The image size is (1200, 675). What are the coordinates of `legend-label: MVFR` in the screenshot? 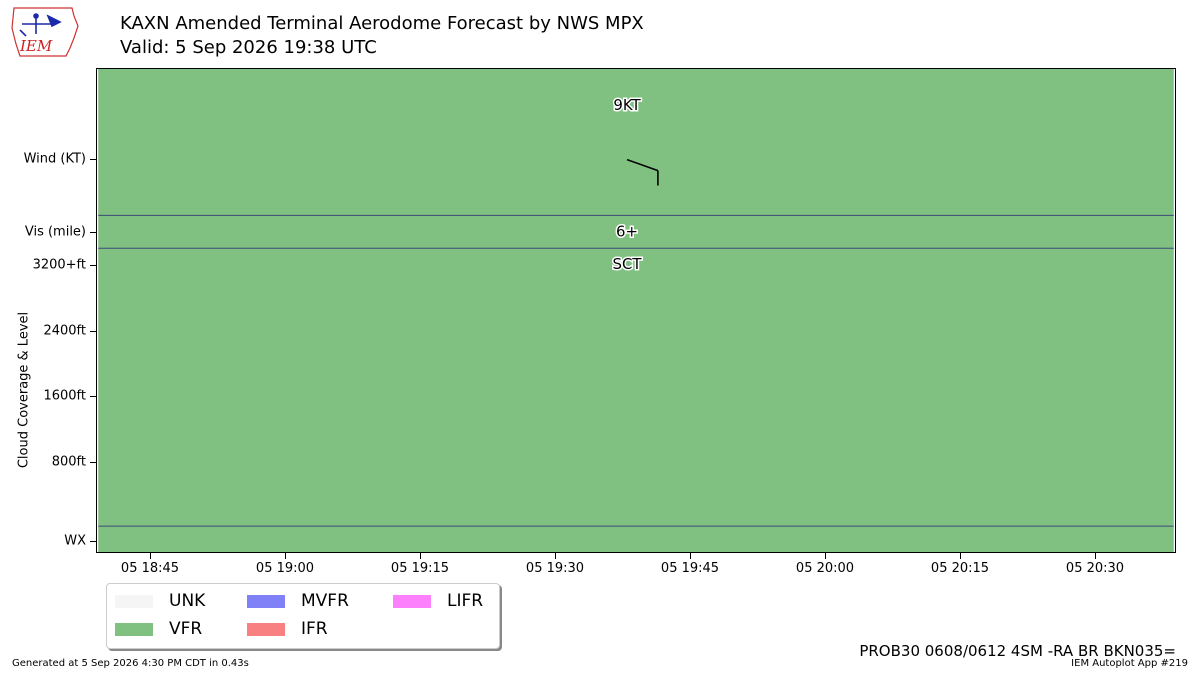 It's located at (325, 601).